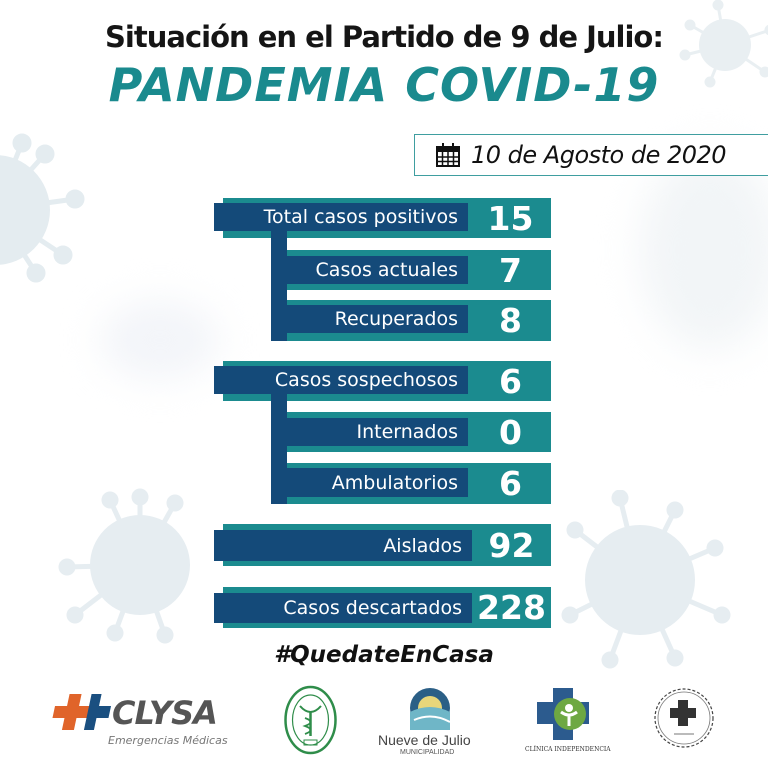  I want to click on medical-cross-icon, so click(563, 714).